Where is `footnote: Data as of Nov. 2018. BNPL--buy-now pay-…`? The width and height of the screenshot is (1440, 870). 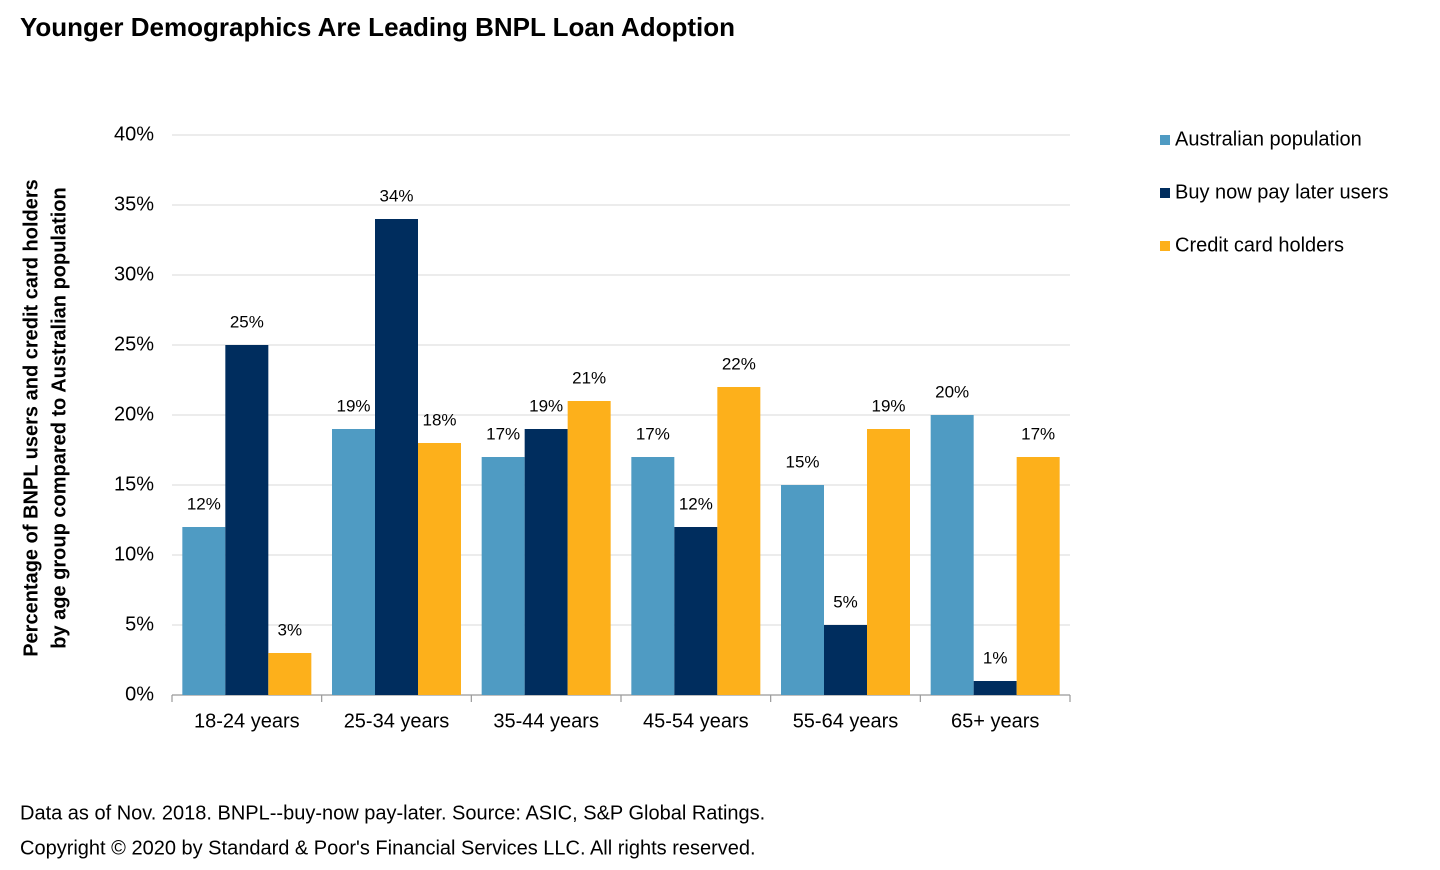 footnote: Data as of Nov. 2018. BNPL--buy-now pay-… is located at coordinates (392, 813).